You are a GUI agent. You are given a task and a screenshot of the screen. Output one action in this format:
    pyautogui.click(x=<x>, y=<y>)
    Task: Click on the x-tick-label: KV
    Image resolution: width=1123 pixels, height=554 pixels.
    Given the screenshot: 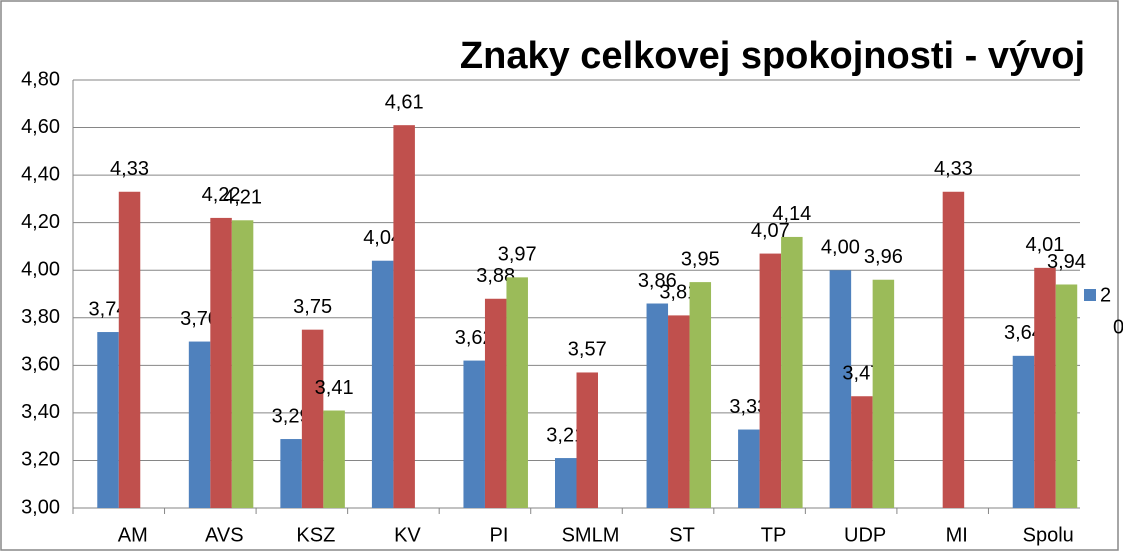 What is the action you would take?
    pyautogui.click(x=407, y=535)
    